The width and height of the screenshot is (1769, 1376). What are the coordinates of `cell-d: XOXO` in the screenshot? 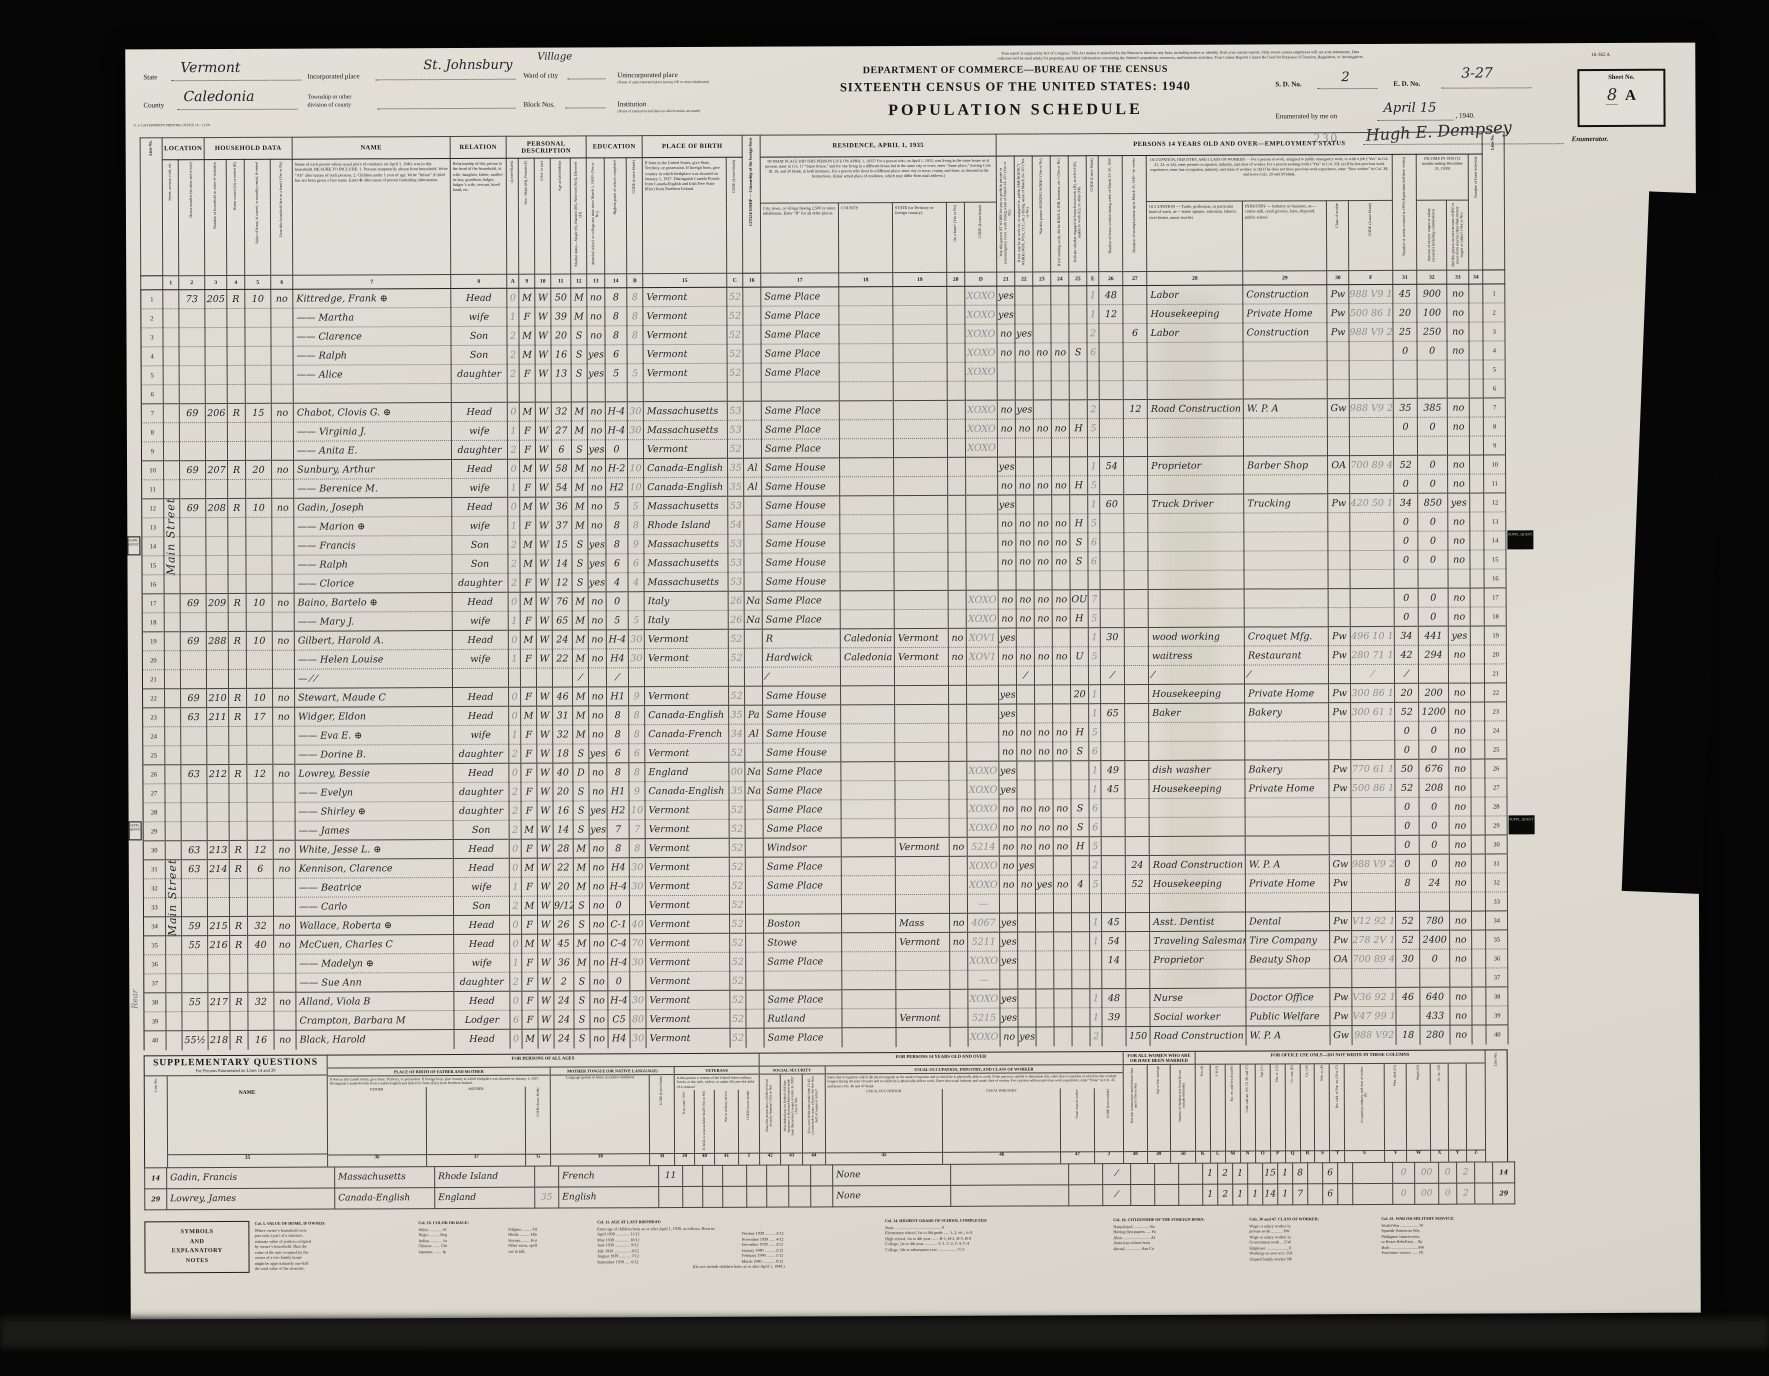 It's located at (981, 372).